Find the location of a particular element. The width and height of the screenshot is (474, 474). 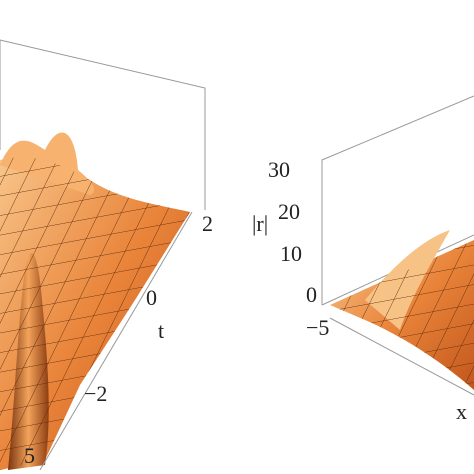

mesh is located at coordinates (402, 315).